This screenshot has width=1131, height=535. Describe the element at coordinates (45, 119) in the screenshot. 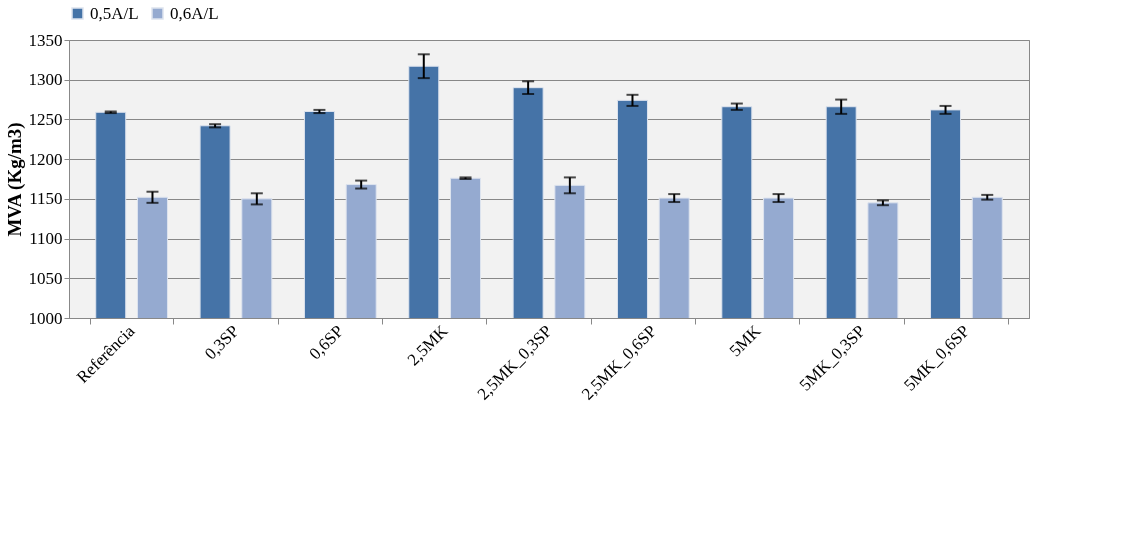

I see `y-tick-label: 1250` at that location.